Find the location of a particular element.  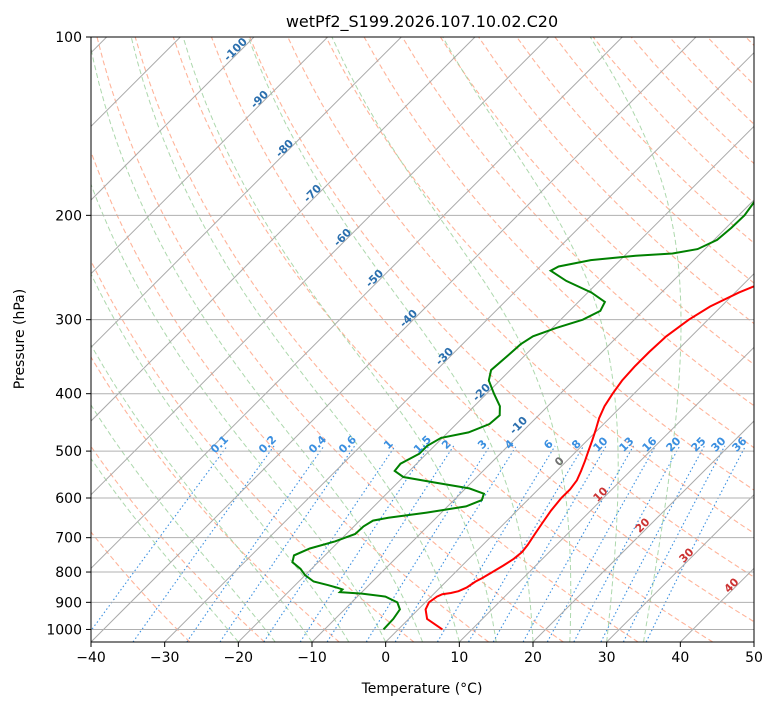

x-tick-label: −10 is located at coordinates (312, 658).